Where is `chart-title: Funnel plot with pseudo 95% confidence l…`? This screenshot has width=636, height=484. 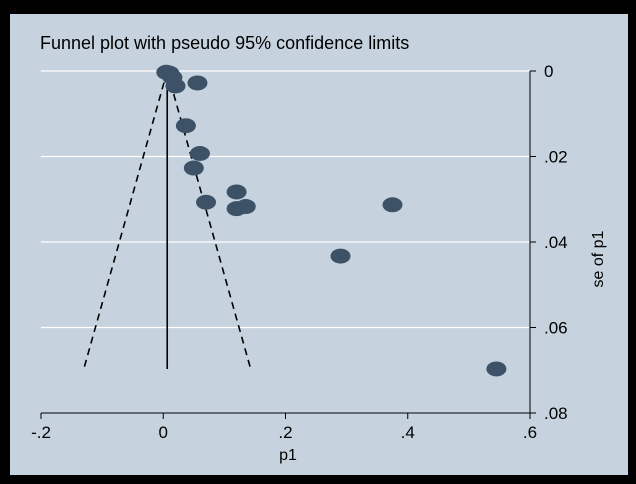
chart-title: Funnel plot with pseudo 95% confidence l… is located at coordinates (224, 43).